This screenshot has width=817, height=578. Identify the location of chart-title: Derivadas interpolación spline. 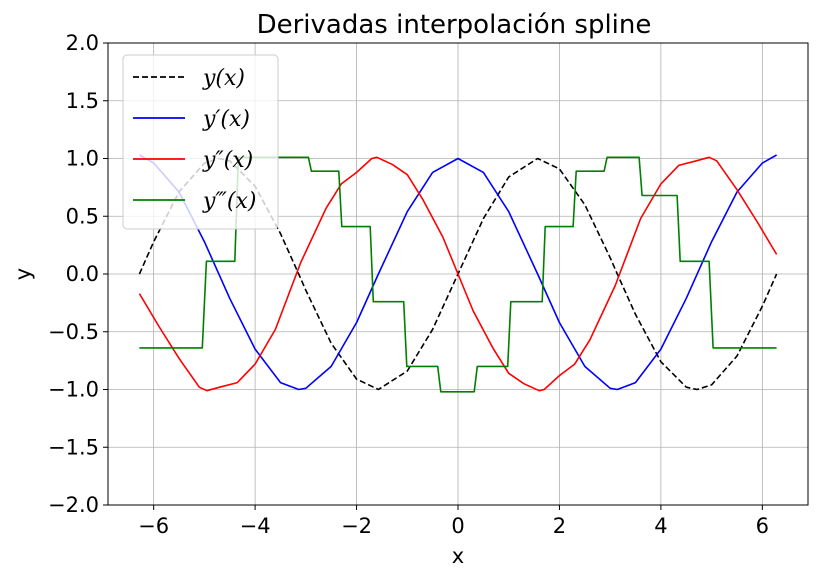
(454, 25).